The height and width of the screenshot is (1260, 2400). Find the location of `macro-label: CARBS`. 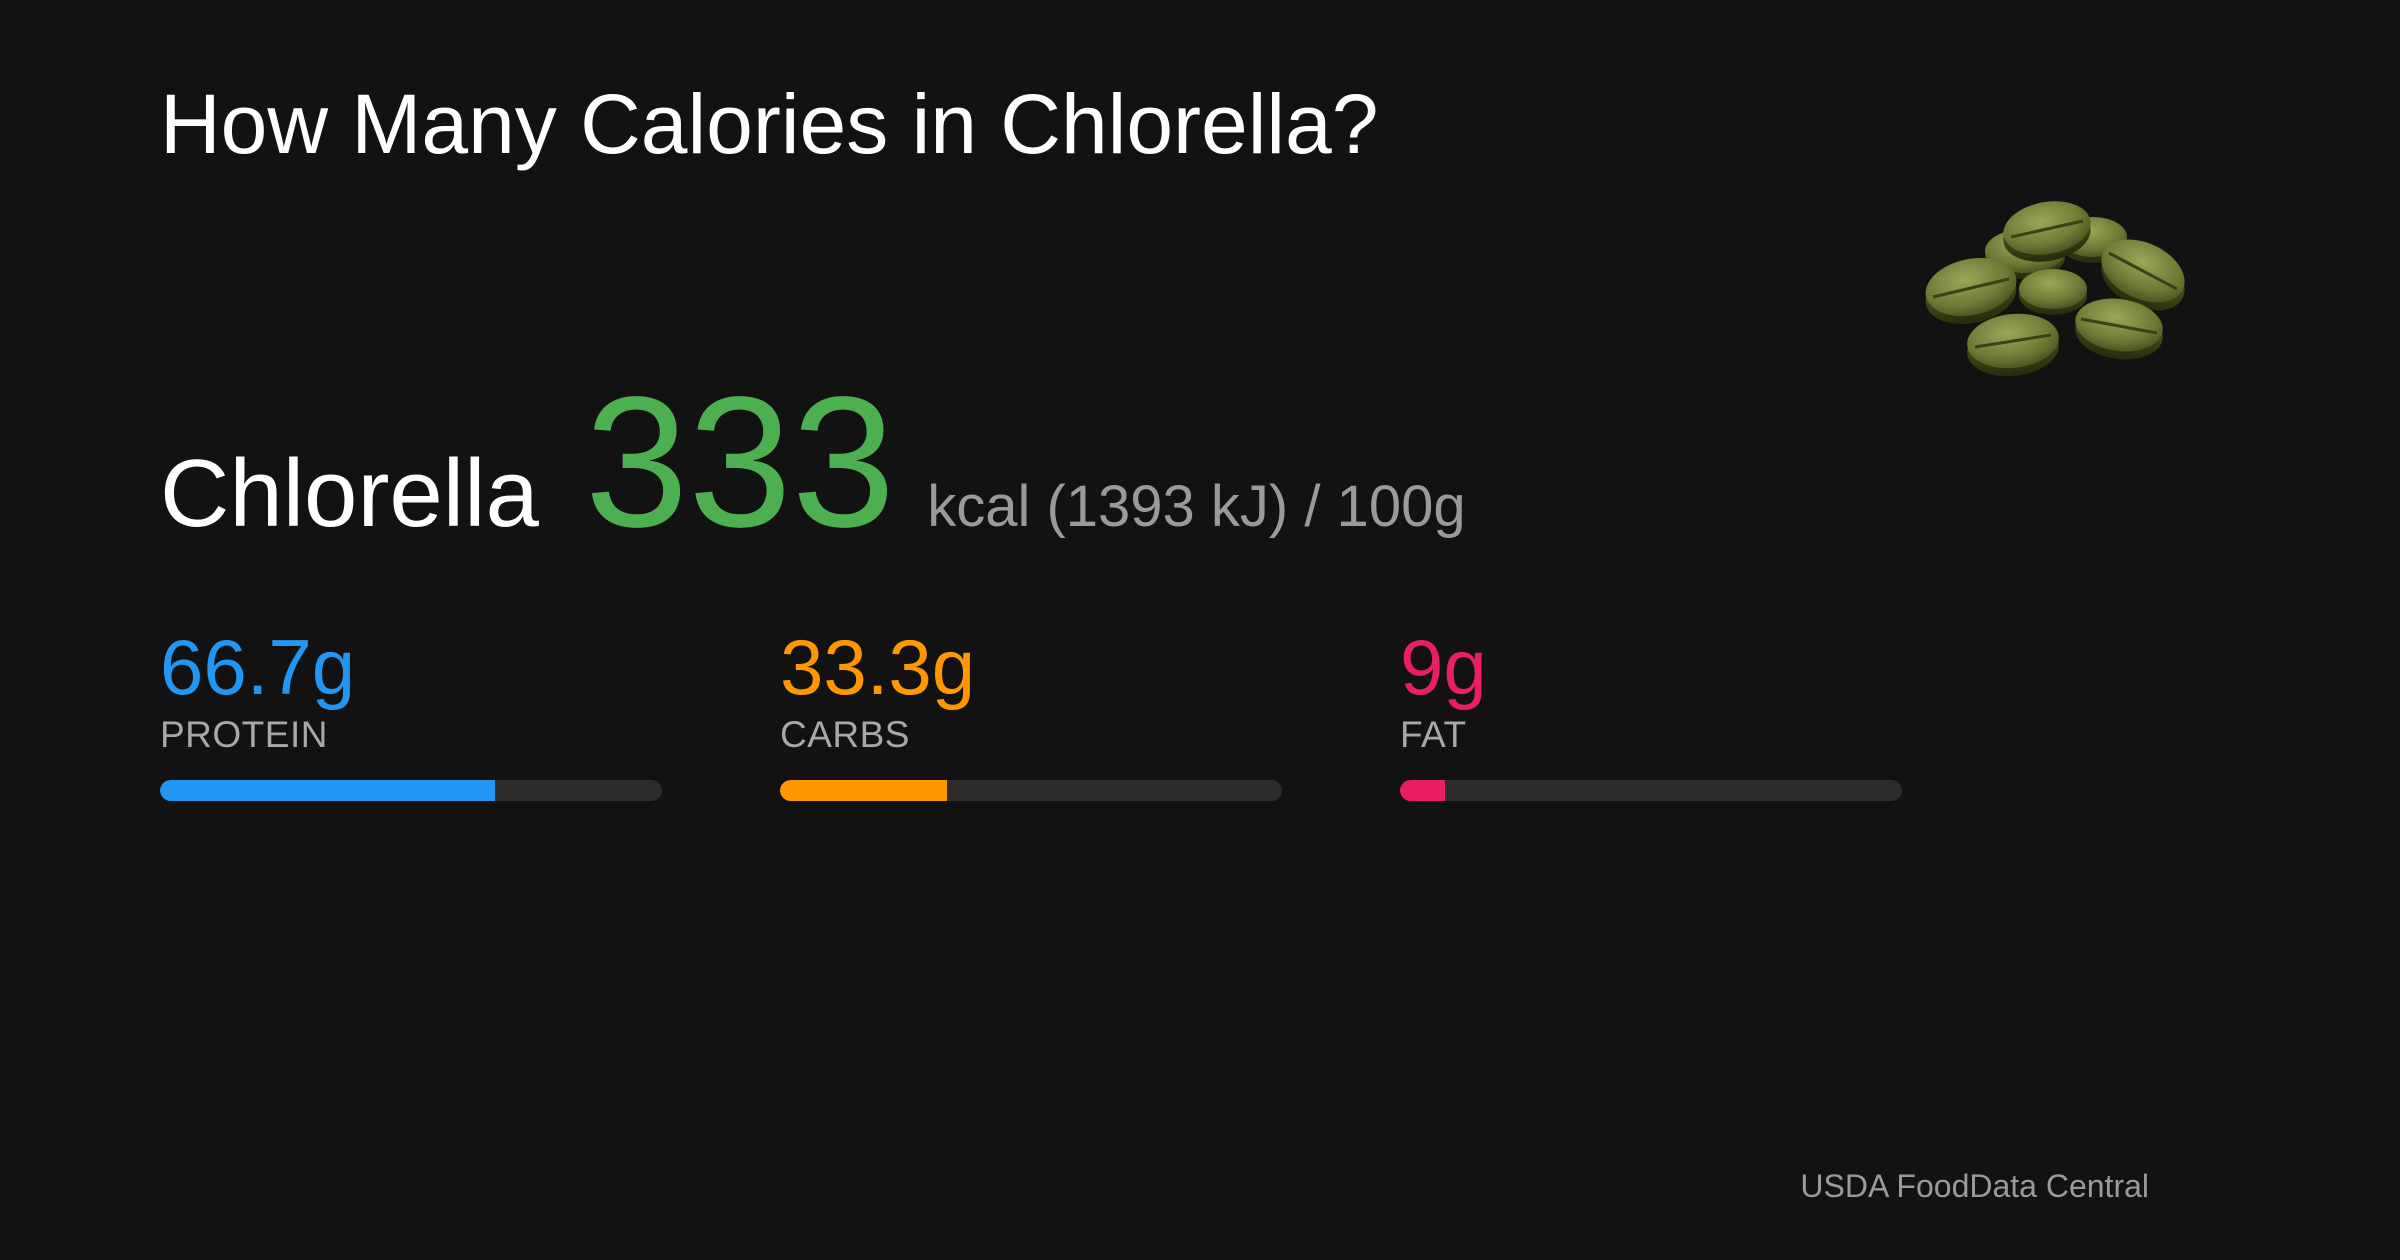

macro-label: CARBS is located at coordinates (845, 734).